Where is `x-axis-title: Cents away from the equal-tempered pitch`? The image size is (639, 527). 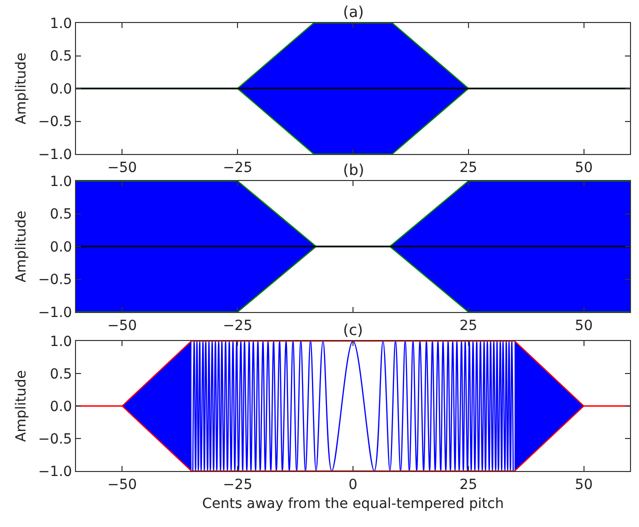 x-axis-title: Cents away from the equal-tempered pitch is located at coordinates (353, 504).